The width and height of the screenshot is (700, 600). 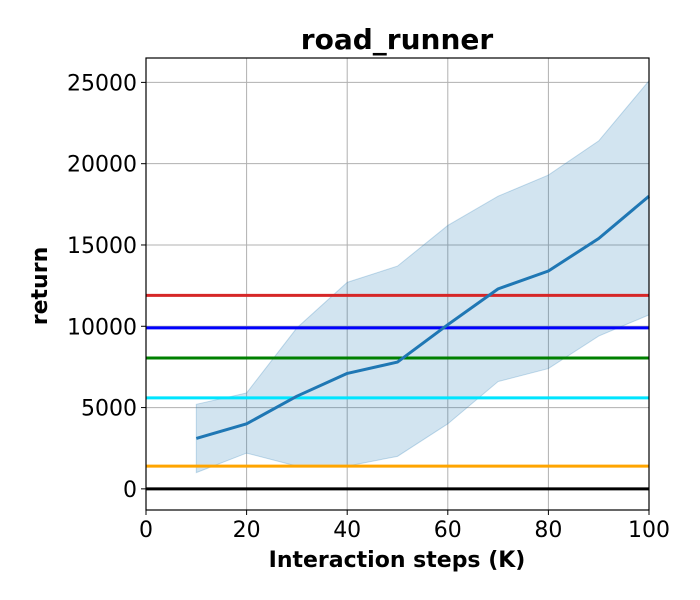 I want to click on y-tick-label: 15000, so click(x=102, y=246).